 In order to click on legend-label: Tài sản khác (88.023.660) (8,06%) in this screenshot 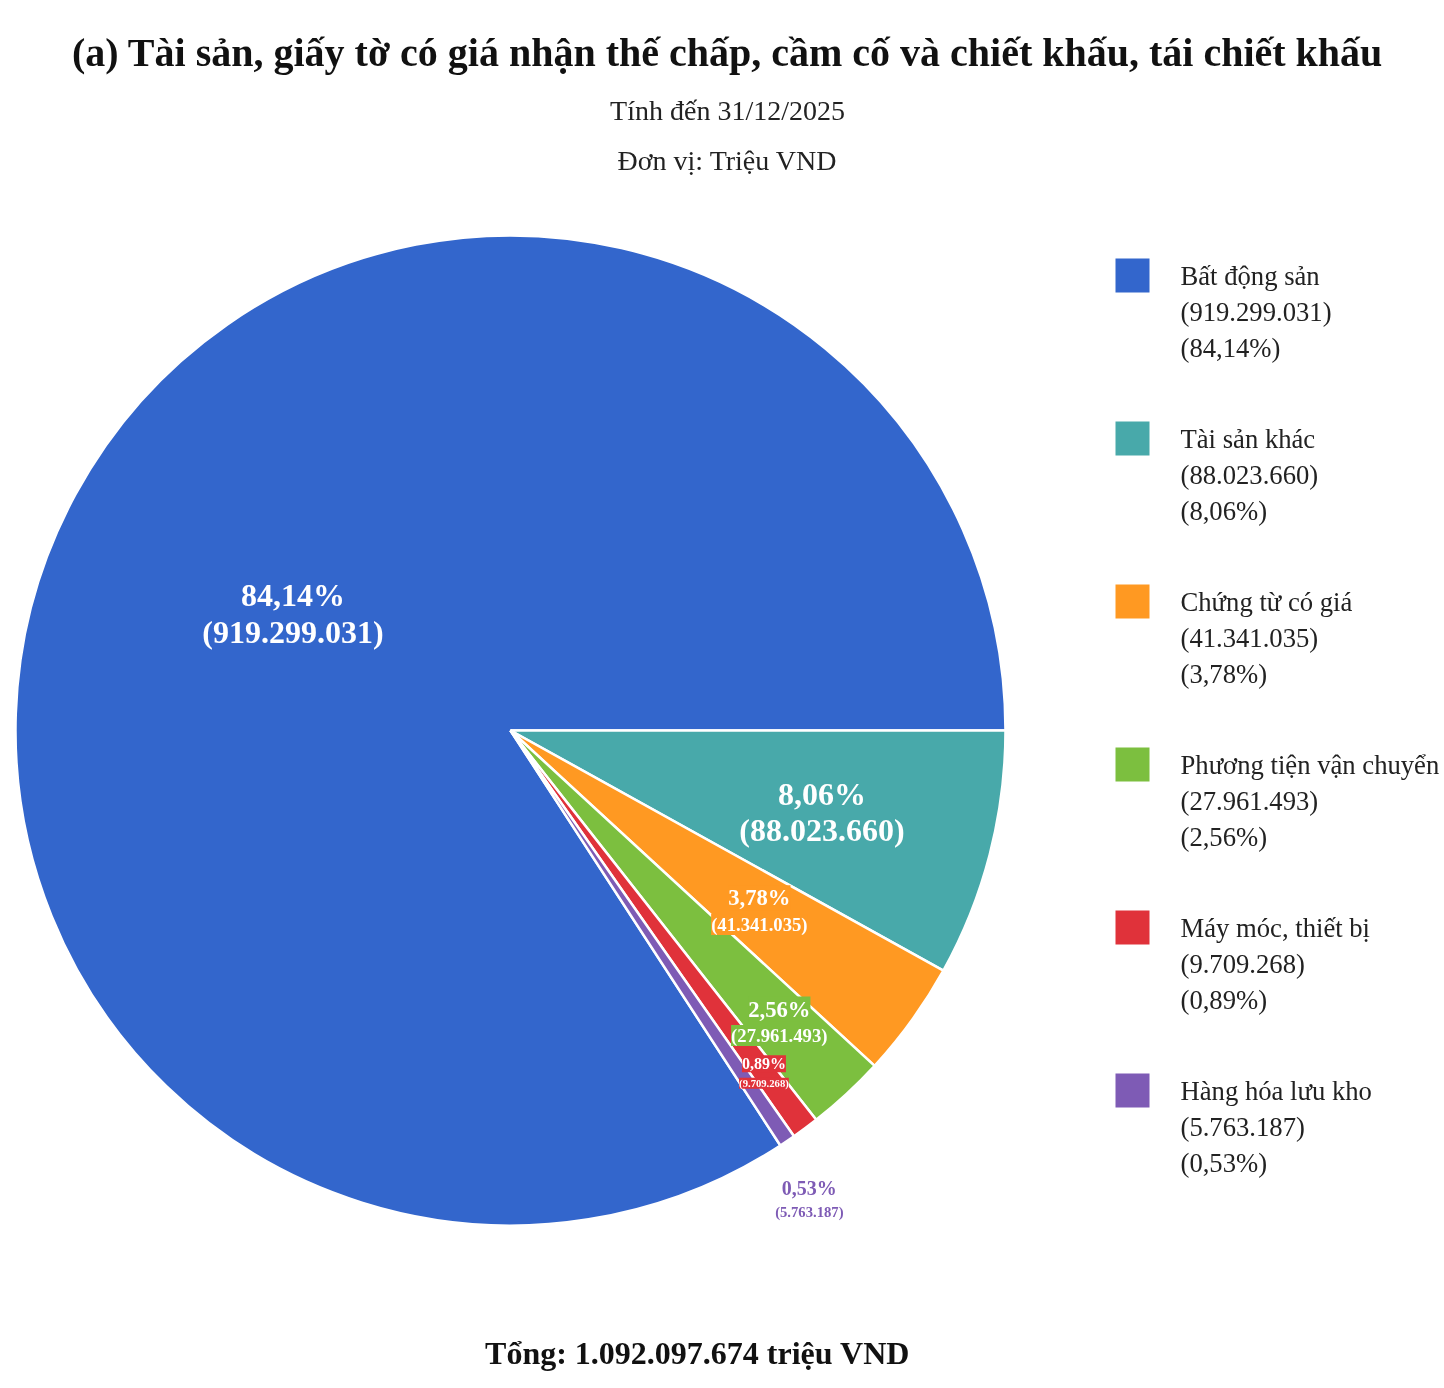, I will do `click(1249, 474)`.